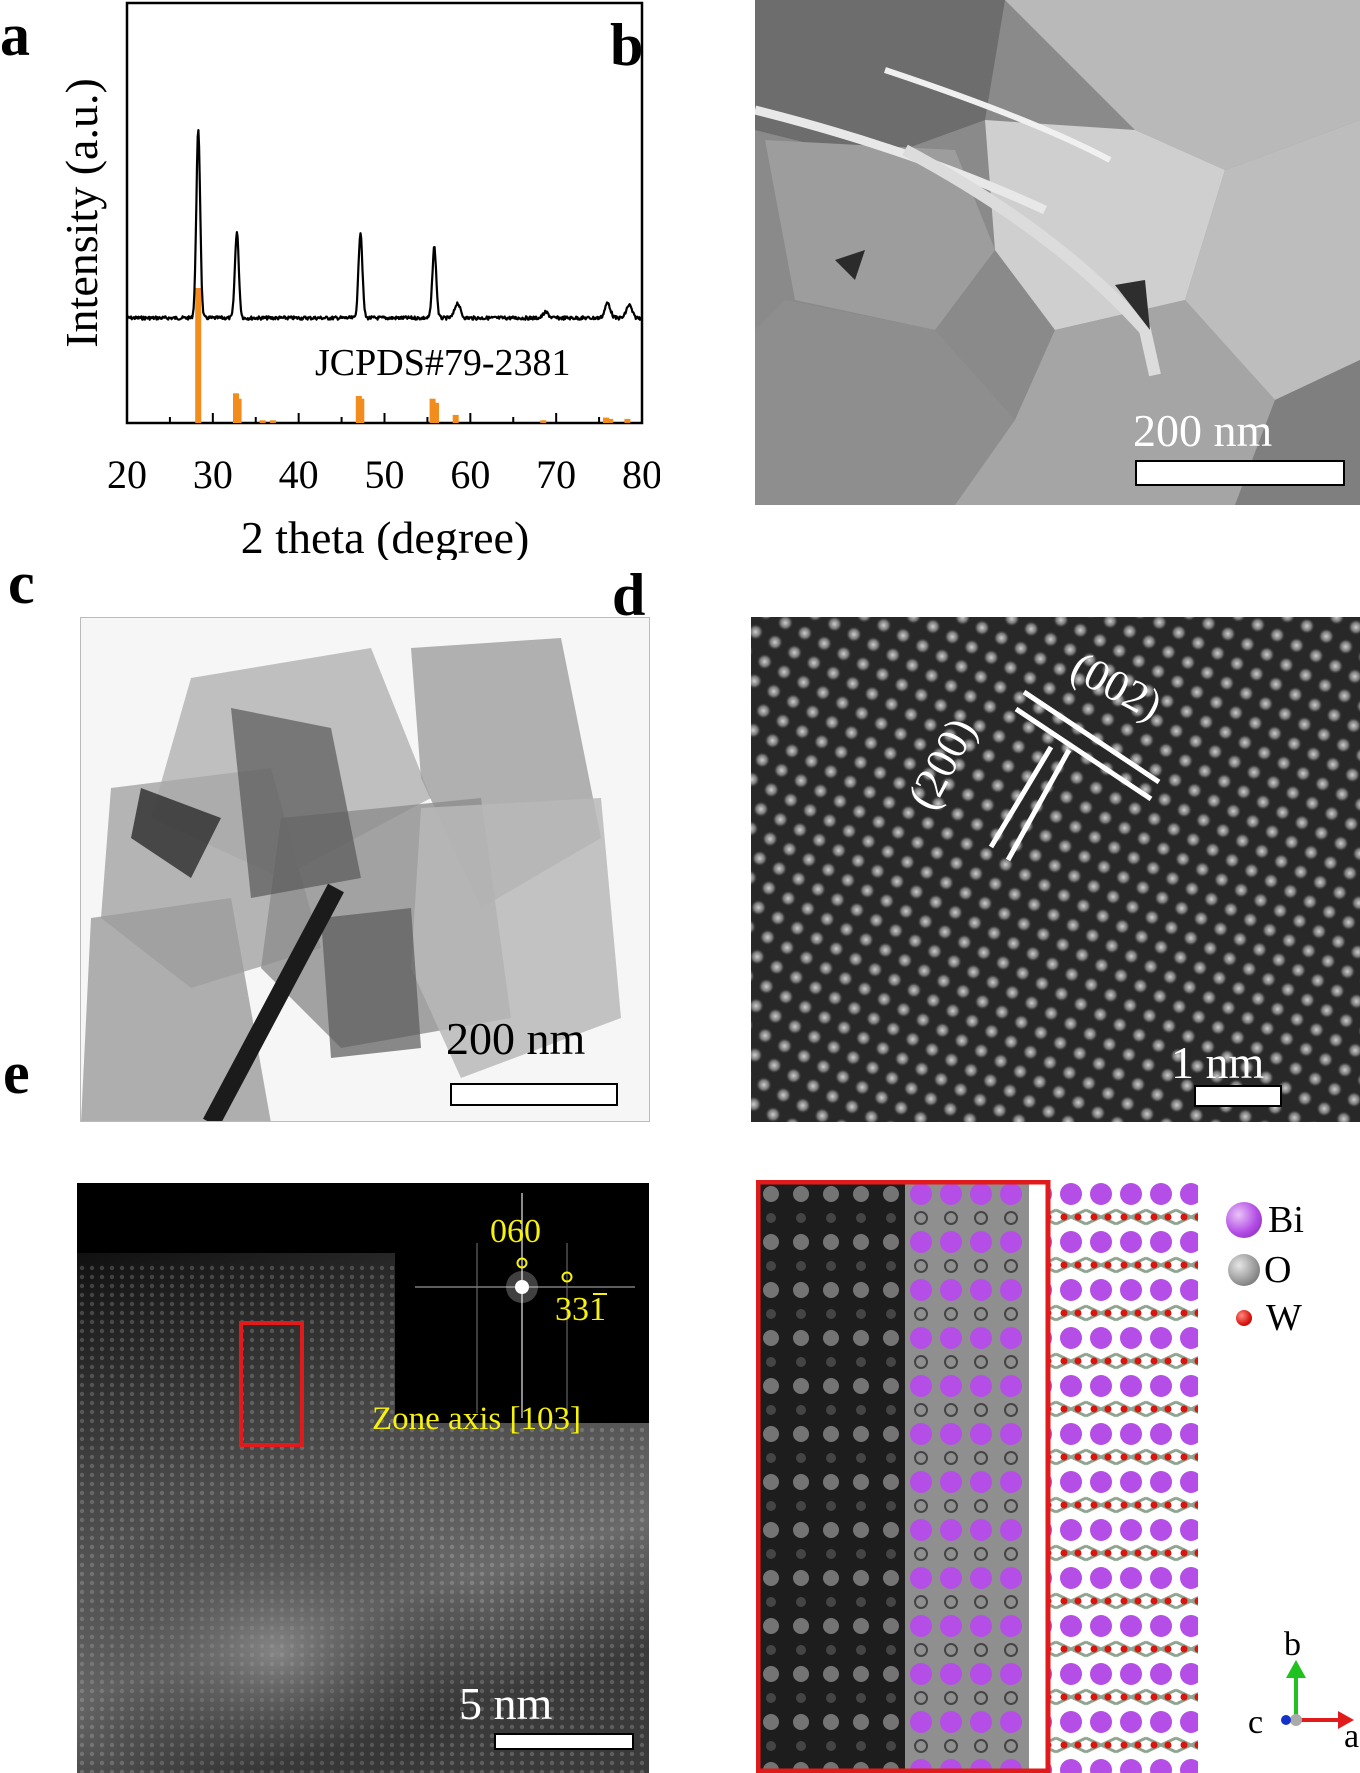 The height and width of the screenshot is (1773, 1360). What do you see at coordinates (516, 1038) in the screenshot?
I see `scalebar-label-c: 200 nm` at bounding box center [516, 1038].